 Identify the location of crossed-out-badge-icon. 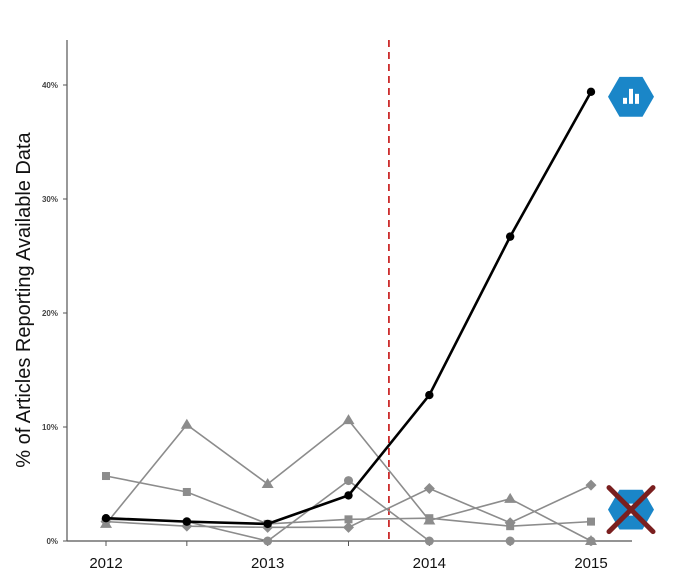
(631, 510).